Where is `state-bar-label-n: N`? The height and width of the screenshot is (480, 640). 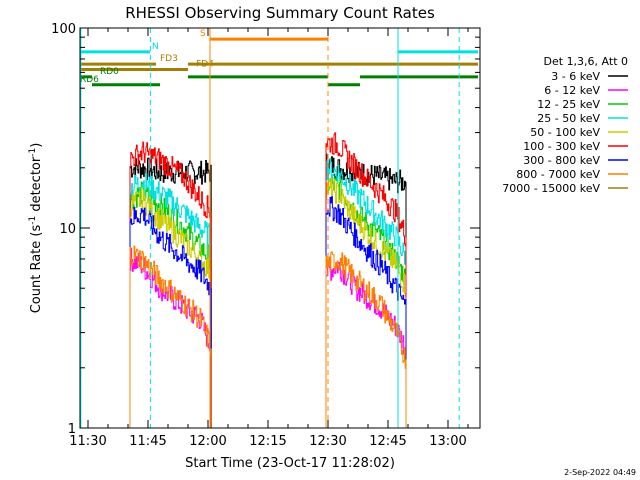 state-bar-label-n: N is located at coordinates (155, 47).